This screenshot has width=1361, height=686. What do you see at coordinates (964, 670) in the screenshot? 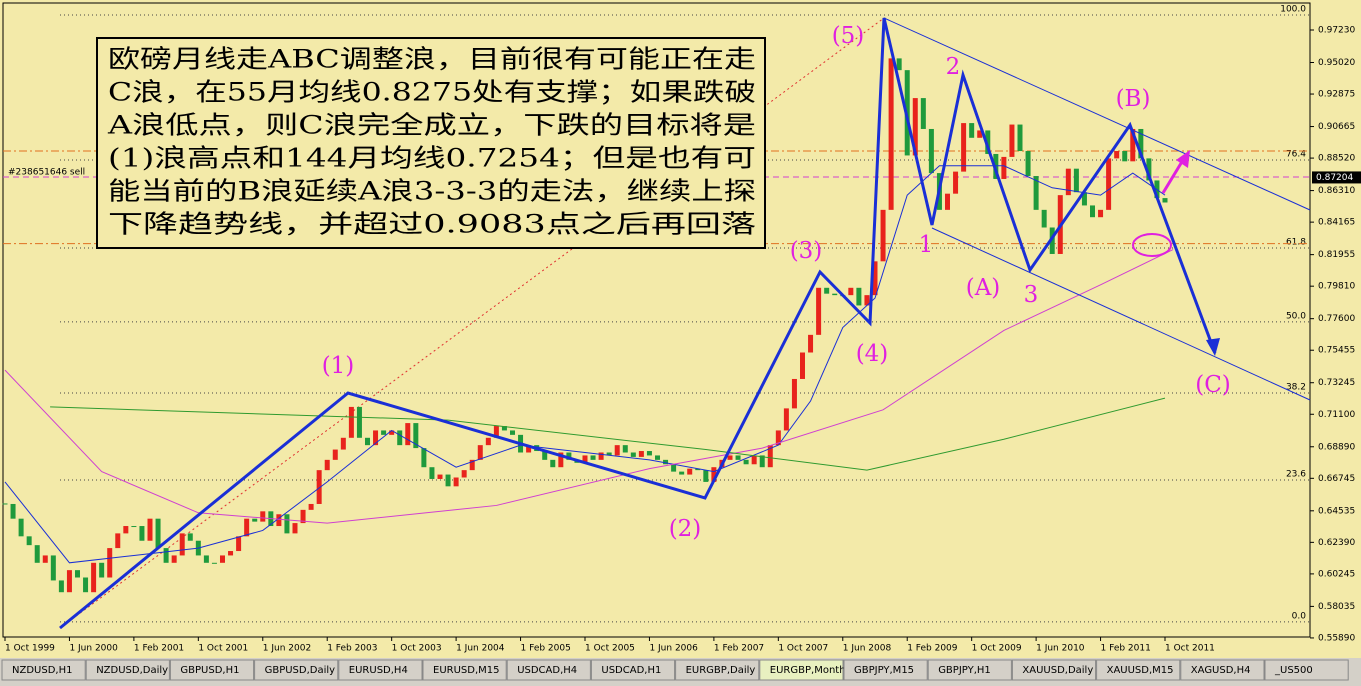
I see `tab-label: GBPJPY,H1` at bounding box center [964, 670].